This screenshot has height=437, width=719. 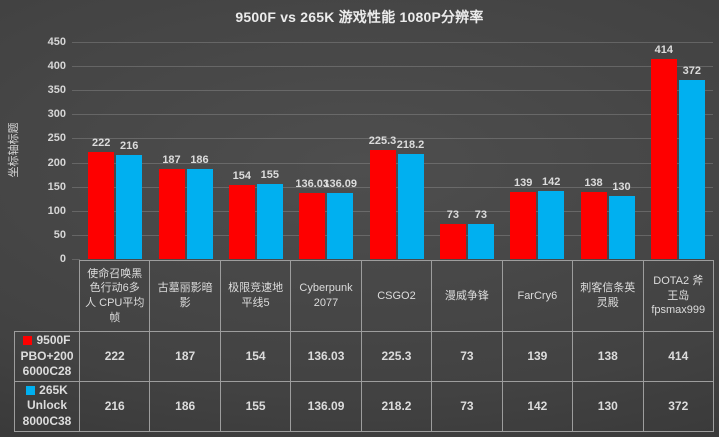 What do you see at coordinates (171, 159) in the screenshot?
I see `bar-value-label: 187` at bounding box center [171, 159].